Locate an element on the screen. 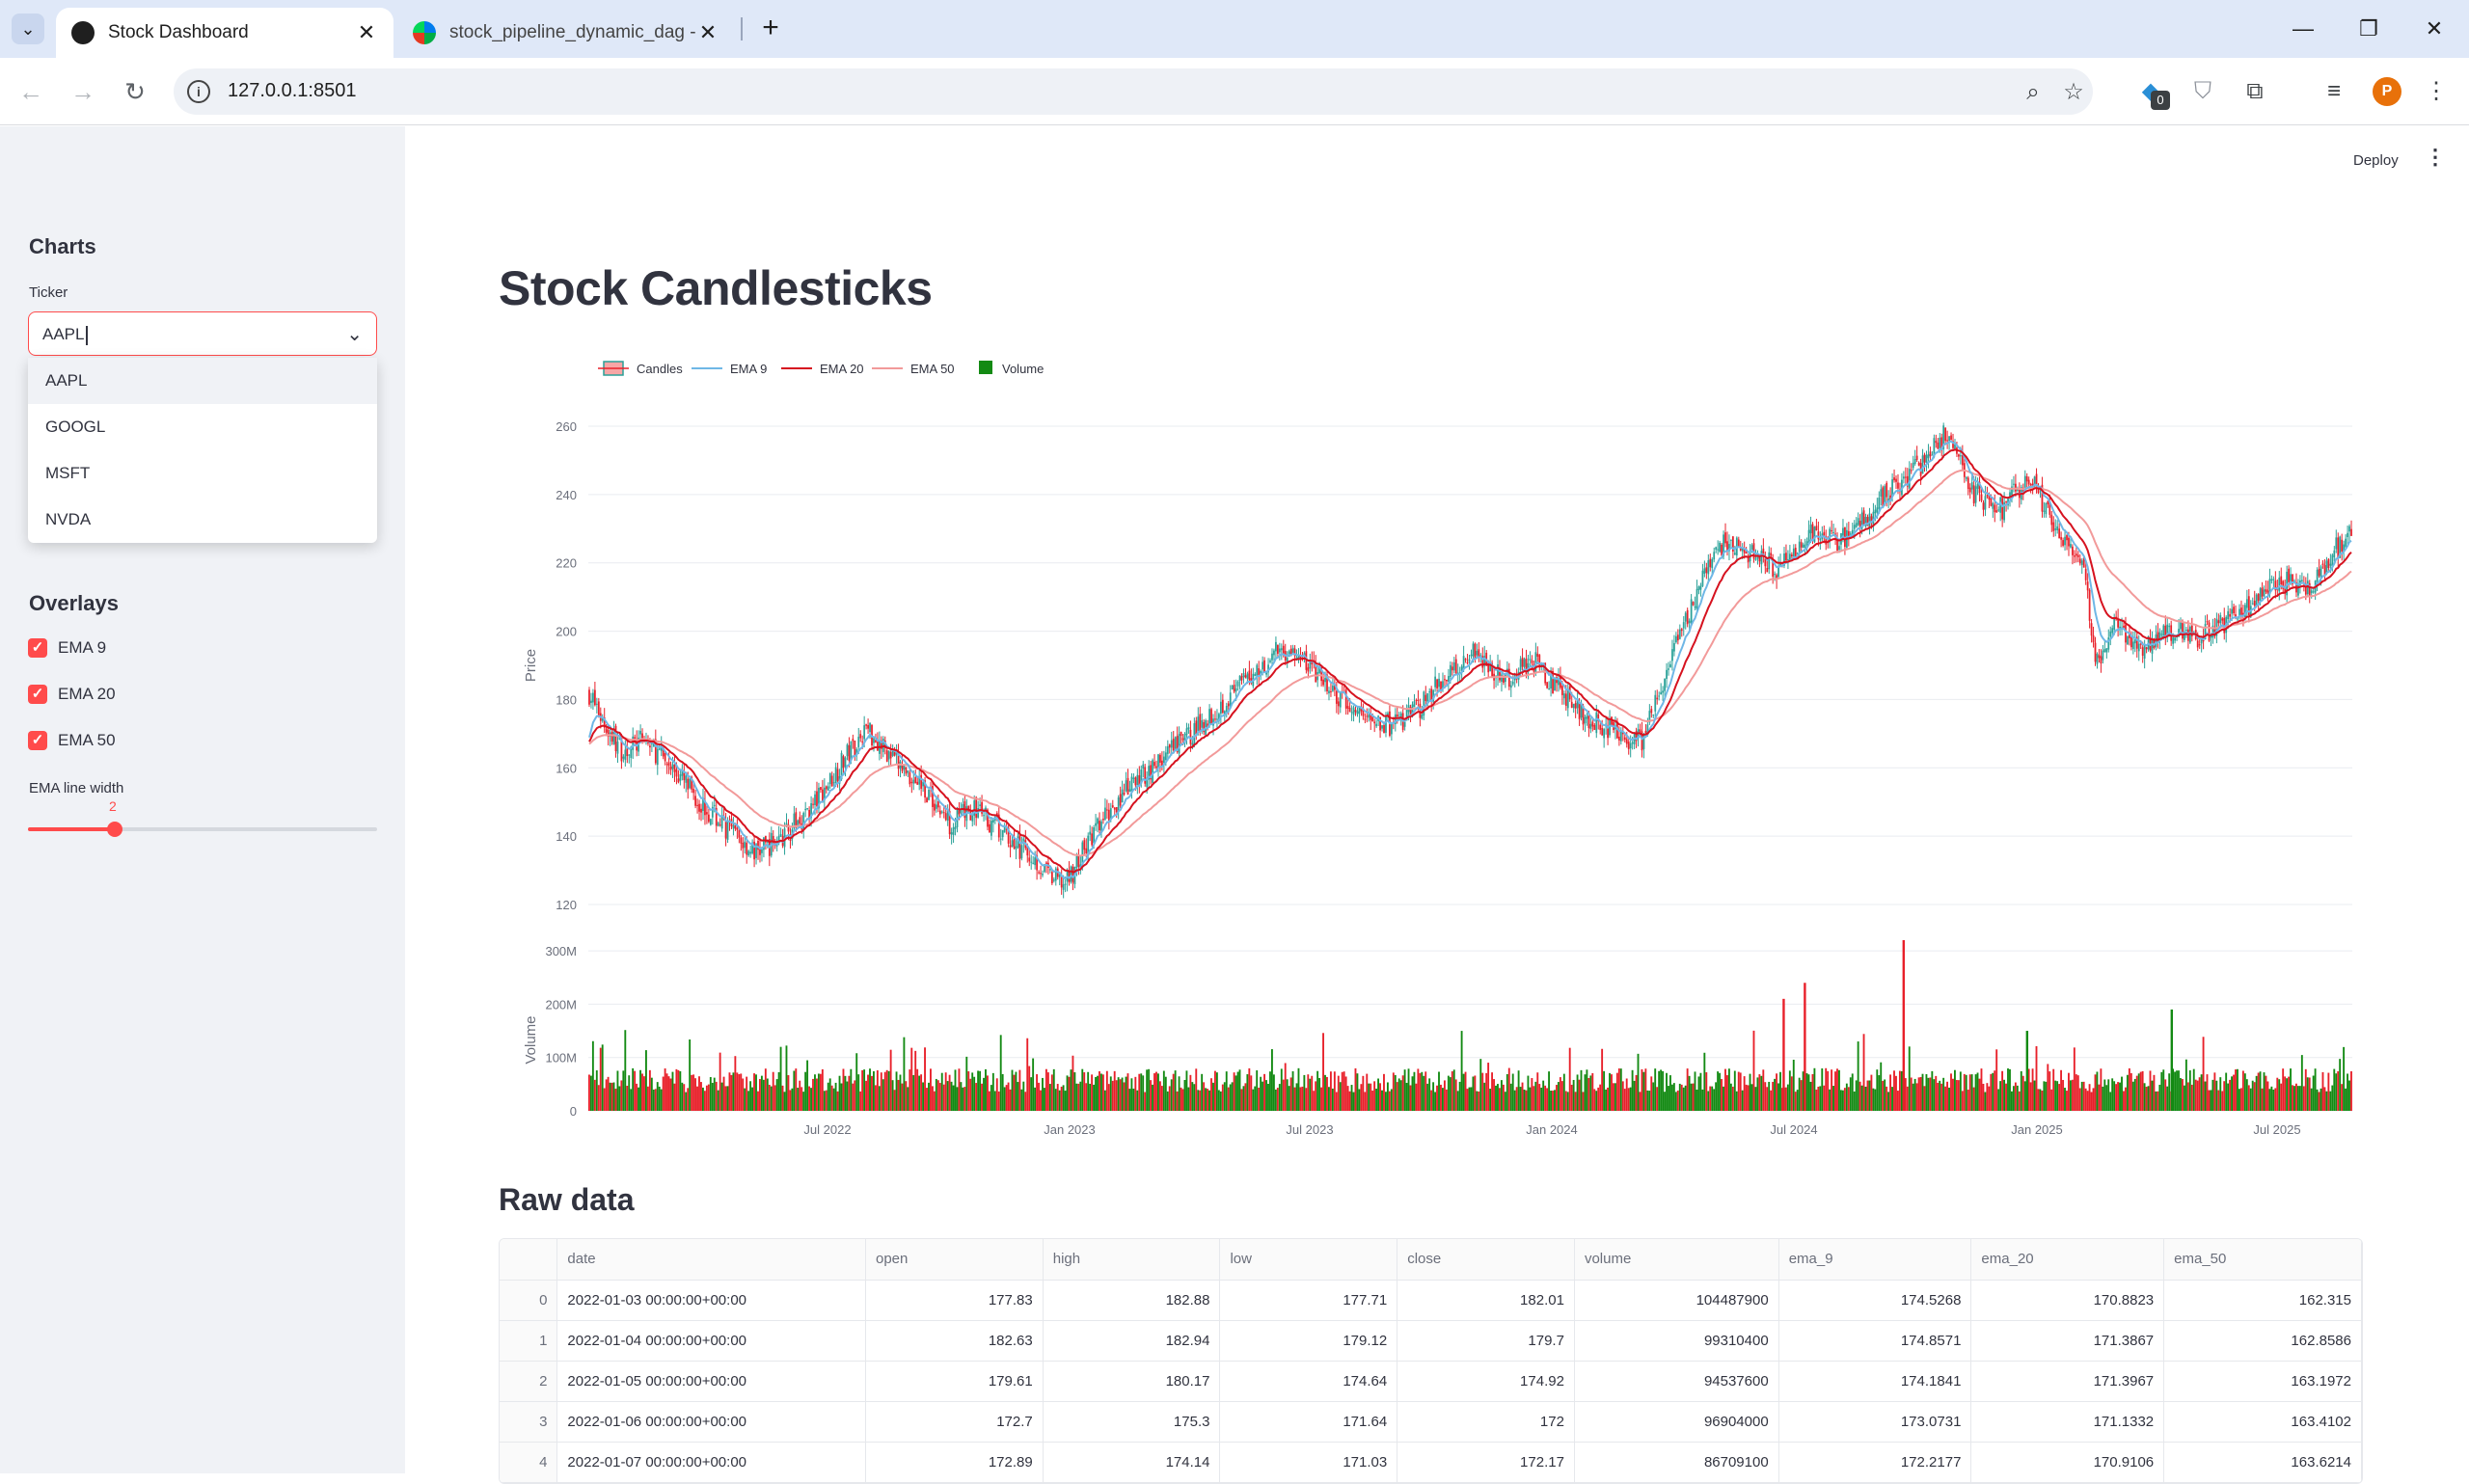 The height and width of the screenshot is (1484, 2469). ticker-value: AAPL is located at coordinates (63, 334).